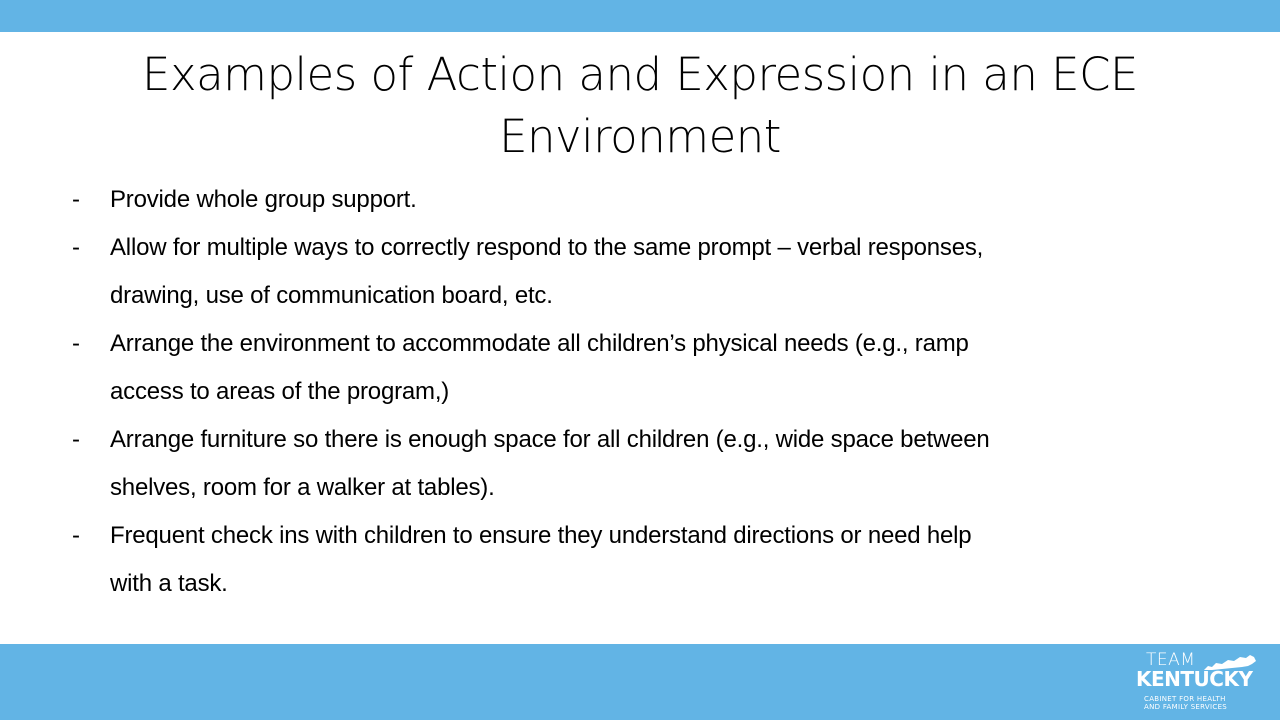 The height and width of the screenshot is (720, 1280). What do you see at coordinates (280, 391) in the screenshot?
I see `bullet-3-line-2: access to areas of the program,)` at bounding box center [280, 391].